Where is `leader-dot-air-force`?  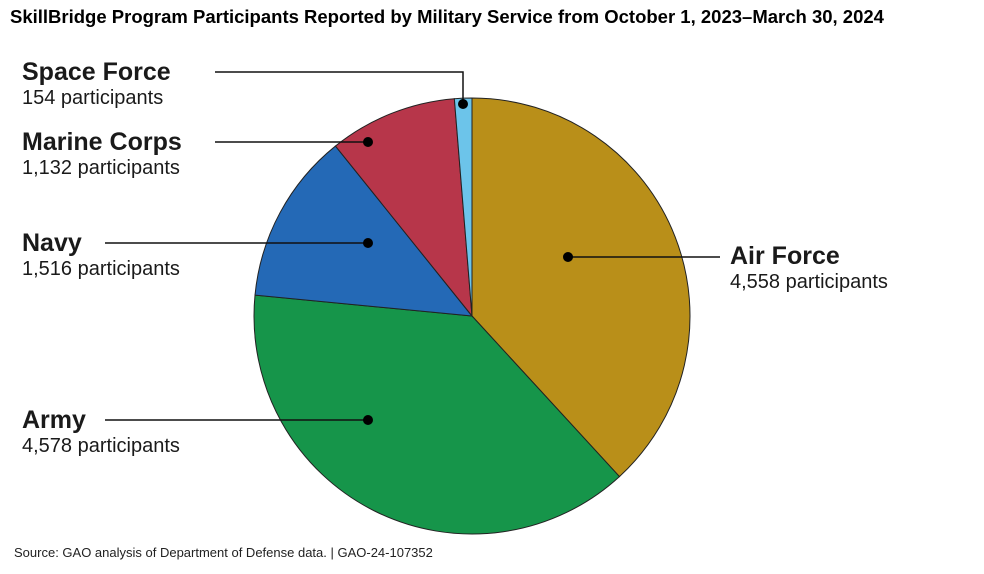 leader-dot-air-force is located at coordinates (568, 257).